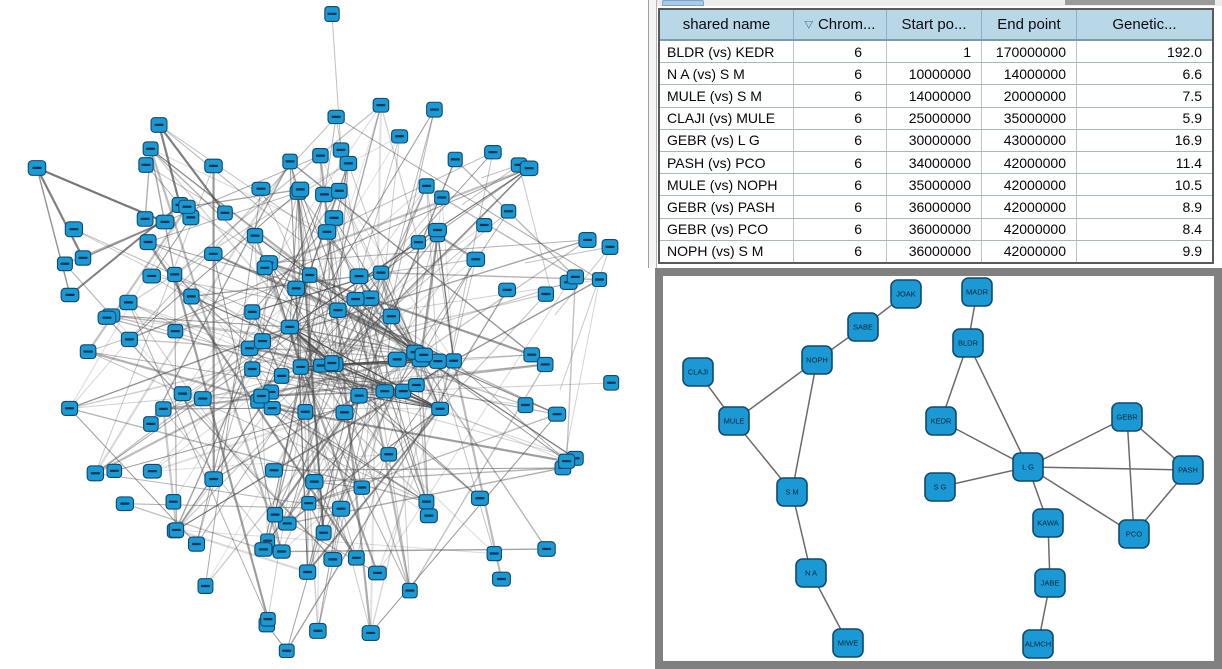 Image resolution: width=1222 pixels, height=669 pixels. What do you see at coordinates (940, 487) in the screenshot?
I see `node-s-g: S G` at bounding box center [940, 487].